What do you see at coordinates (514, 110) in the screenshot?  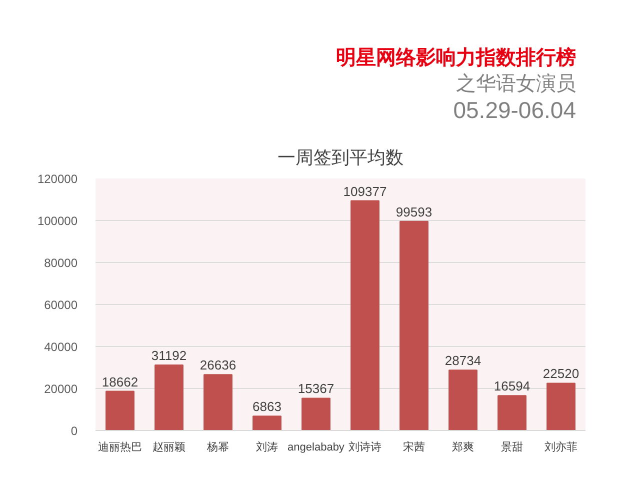 I see `text: 05.29-06.04` at bounding box center [514, 110].